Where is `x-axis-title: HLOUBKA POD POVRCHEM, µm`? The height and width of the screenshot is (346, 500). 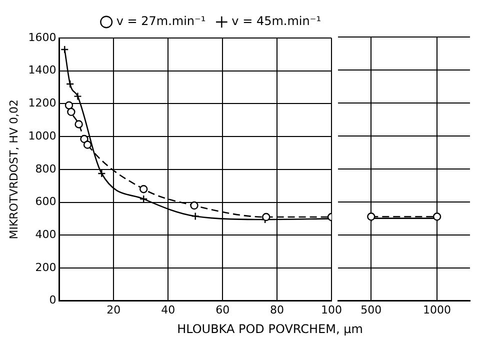 x-axis-title: HLOUBKA POD POVRCHEM, µm is located at coordinates (270, 329).